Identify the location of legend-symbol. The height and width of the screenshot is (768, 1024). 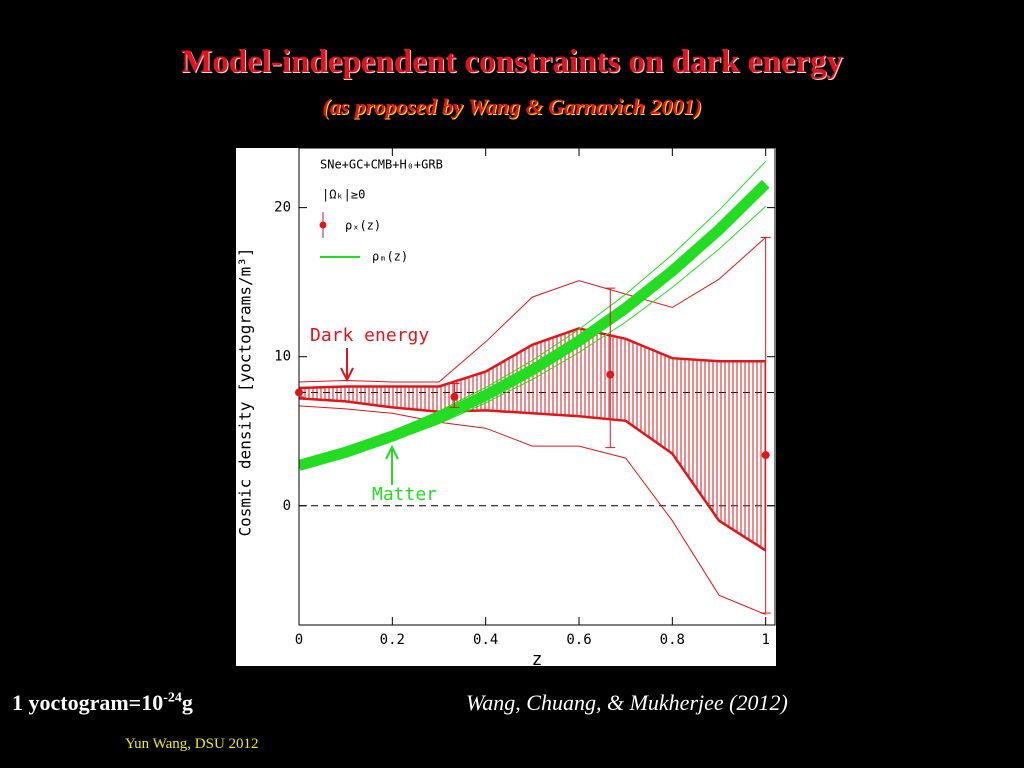
(323, 225).